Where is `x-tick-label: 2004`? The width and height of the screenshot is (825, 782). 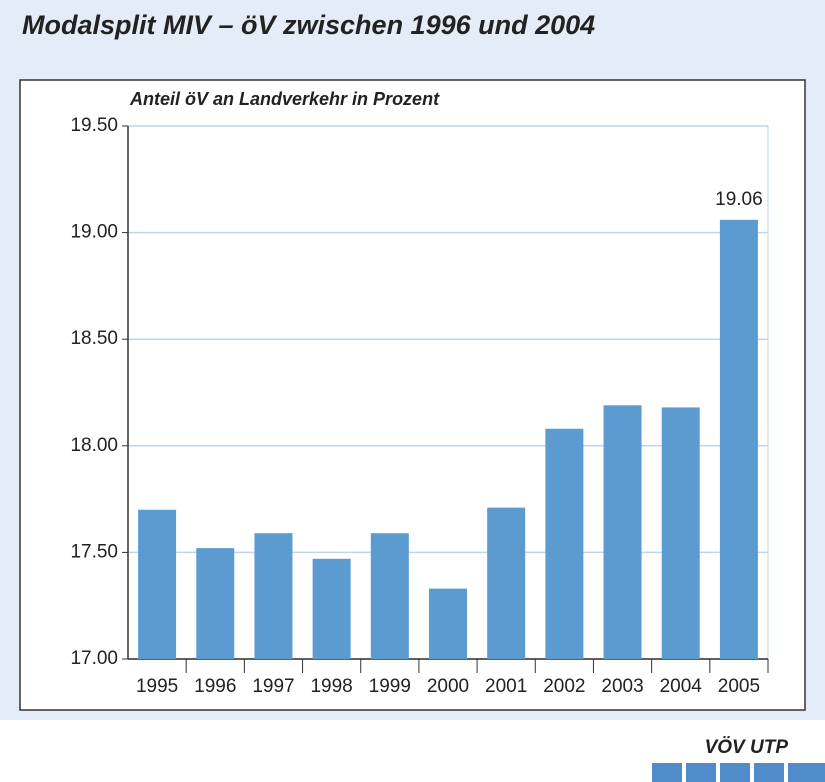
x-tick-label: 2004 is located at coordinates (681, 686).